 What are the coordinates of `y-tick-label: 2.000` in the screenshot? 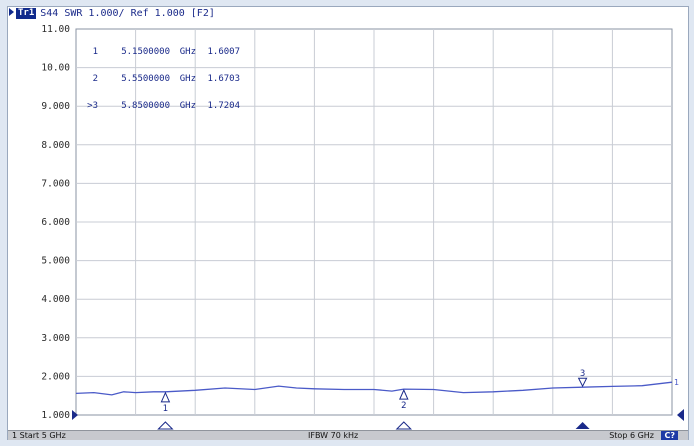 It's located at (55, 376).